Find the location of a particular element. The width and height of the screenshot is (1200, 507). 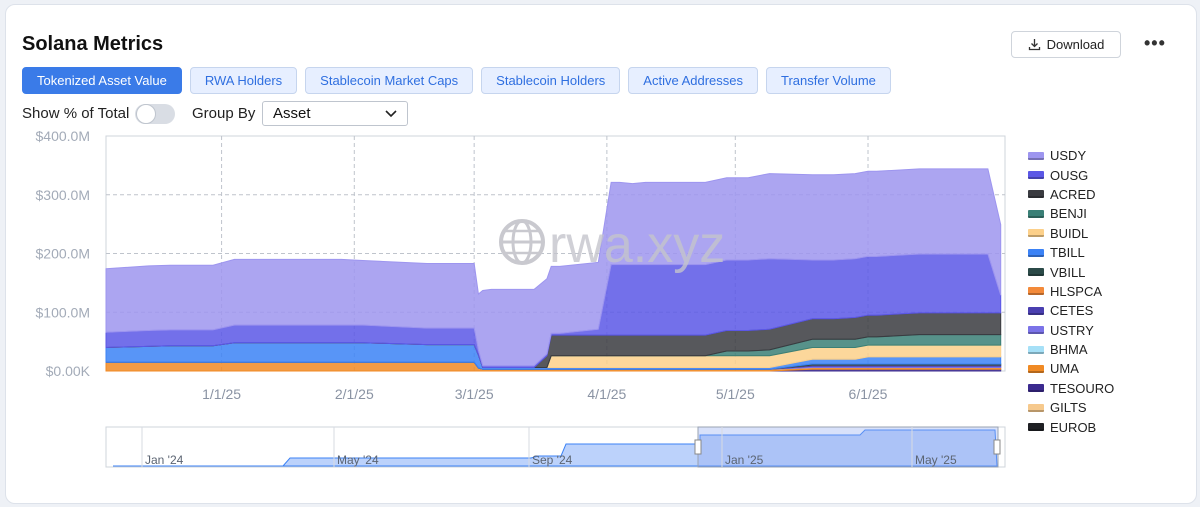

tab-stablecoin-holders: Stablecoin Holders is located at coordinates (551, 80).